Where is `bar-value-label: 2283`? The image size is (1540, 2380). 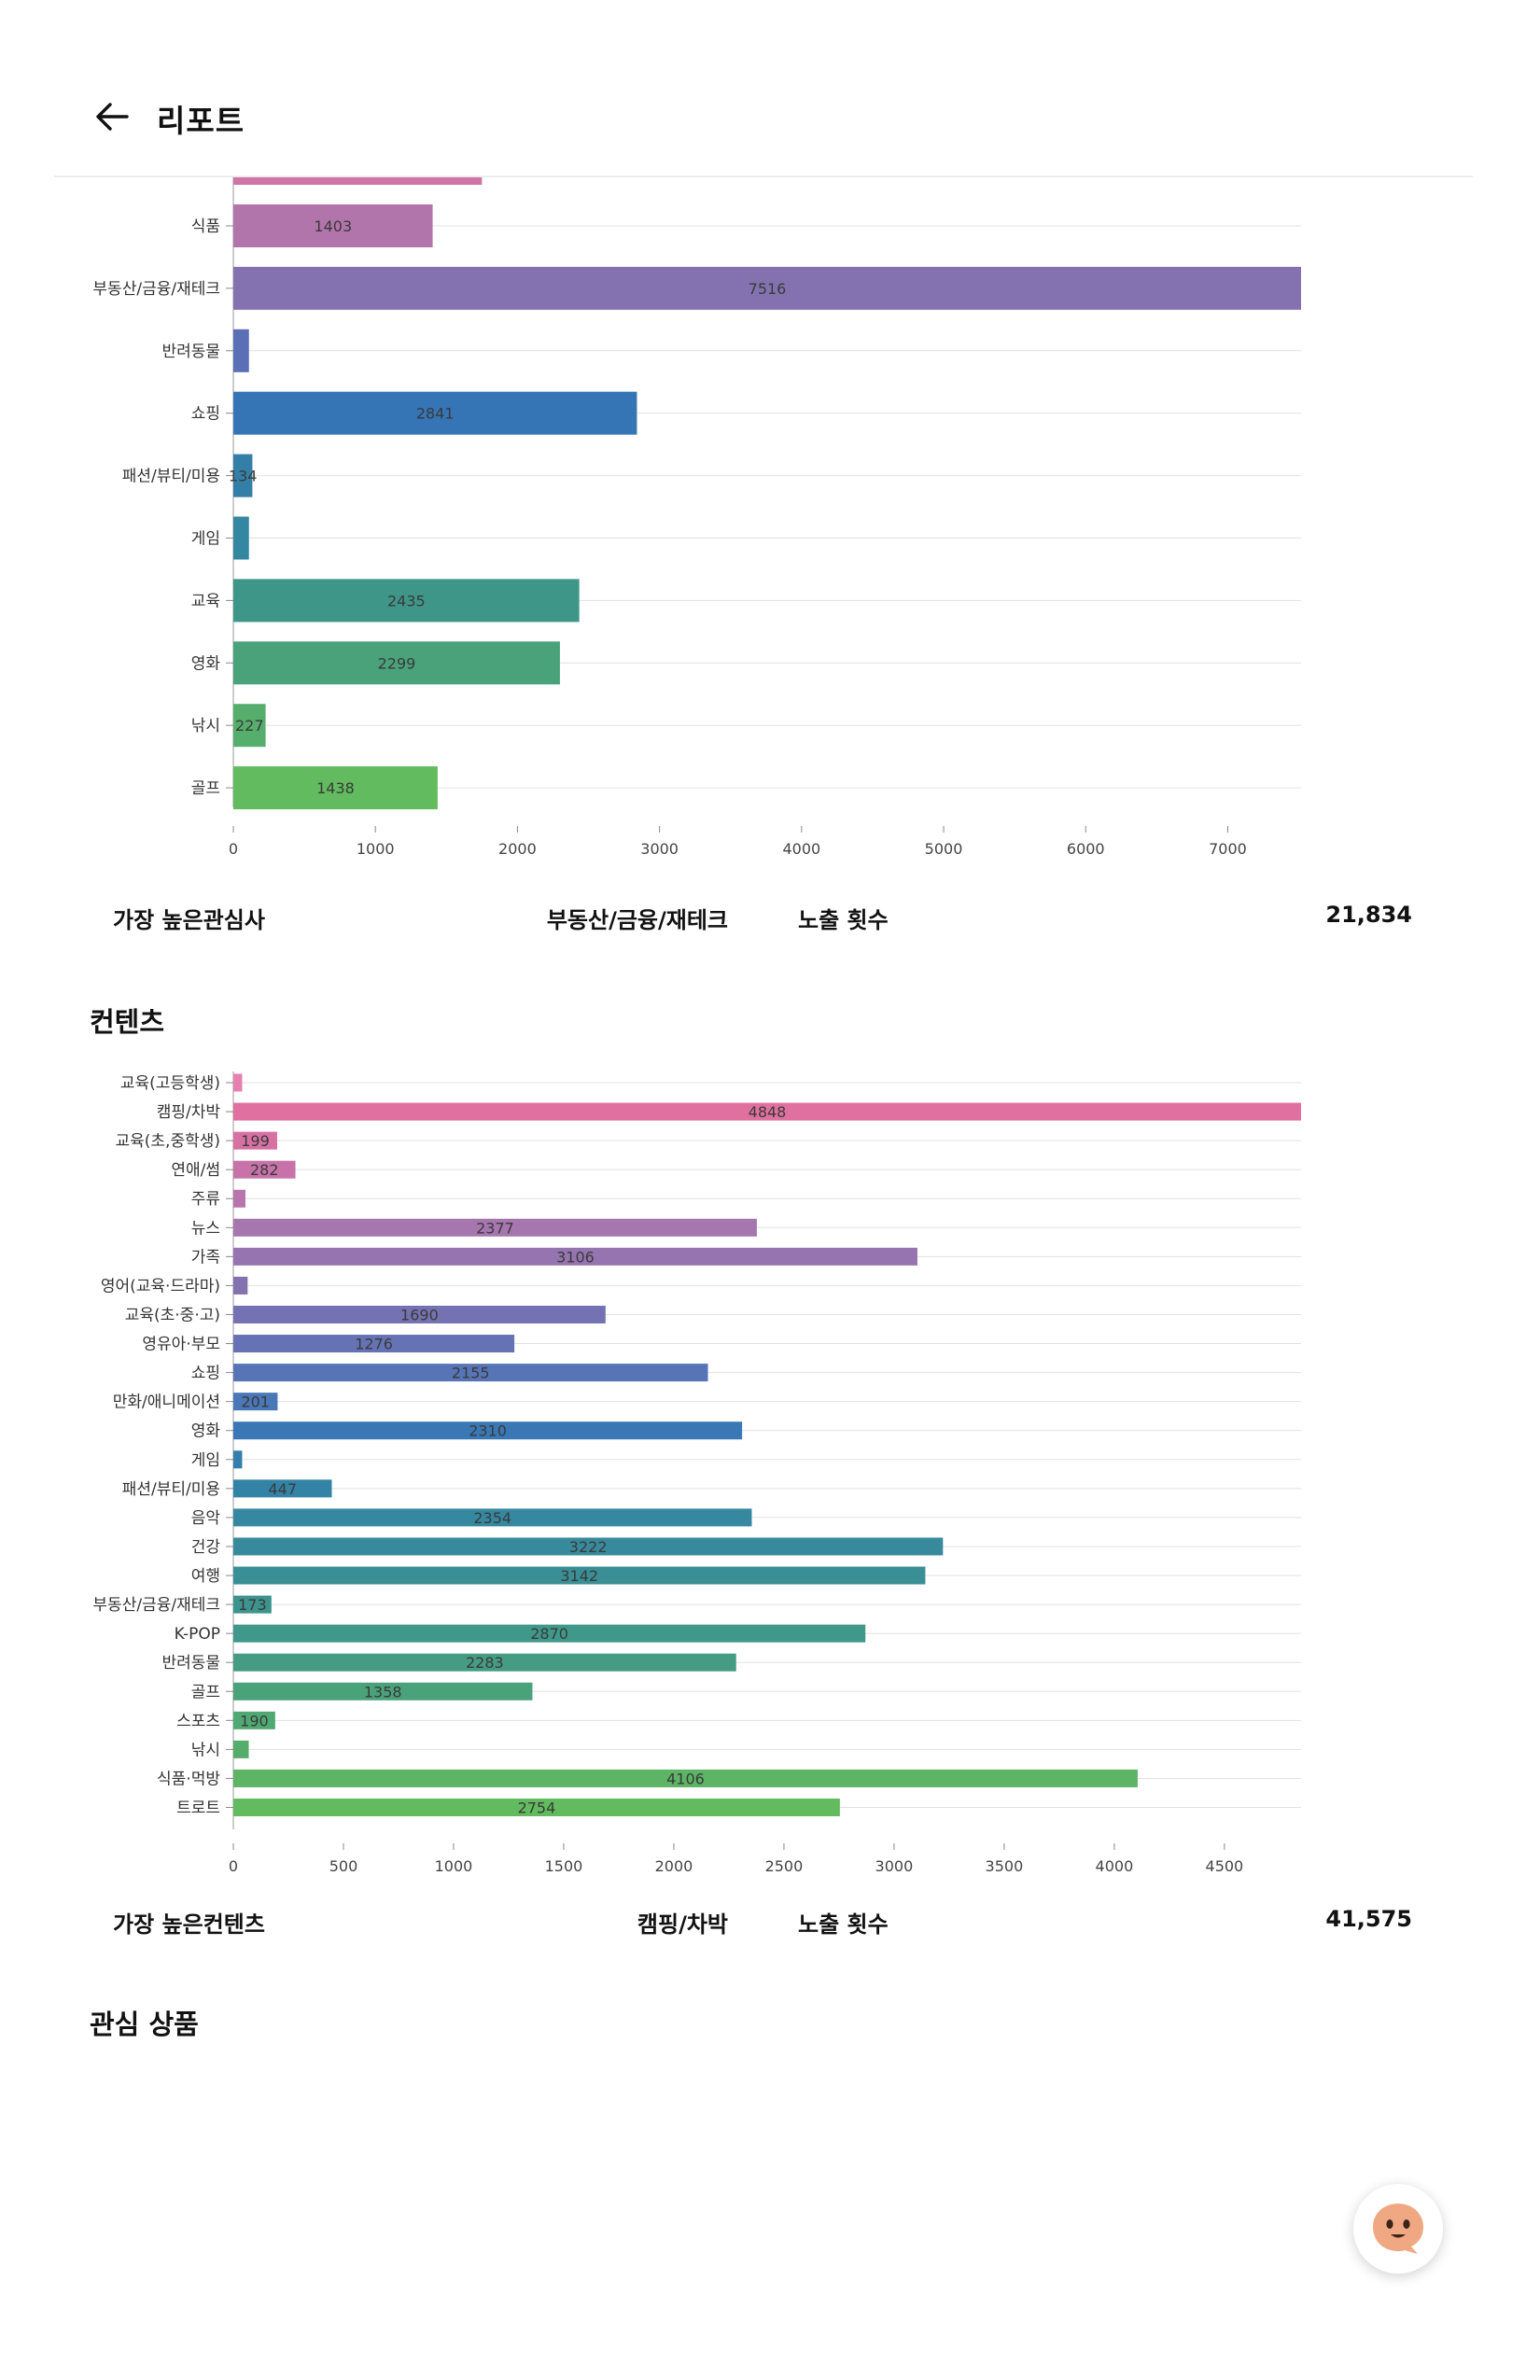
bar-value-label: 2283 is located at coordinates (485, 1663).